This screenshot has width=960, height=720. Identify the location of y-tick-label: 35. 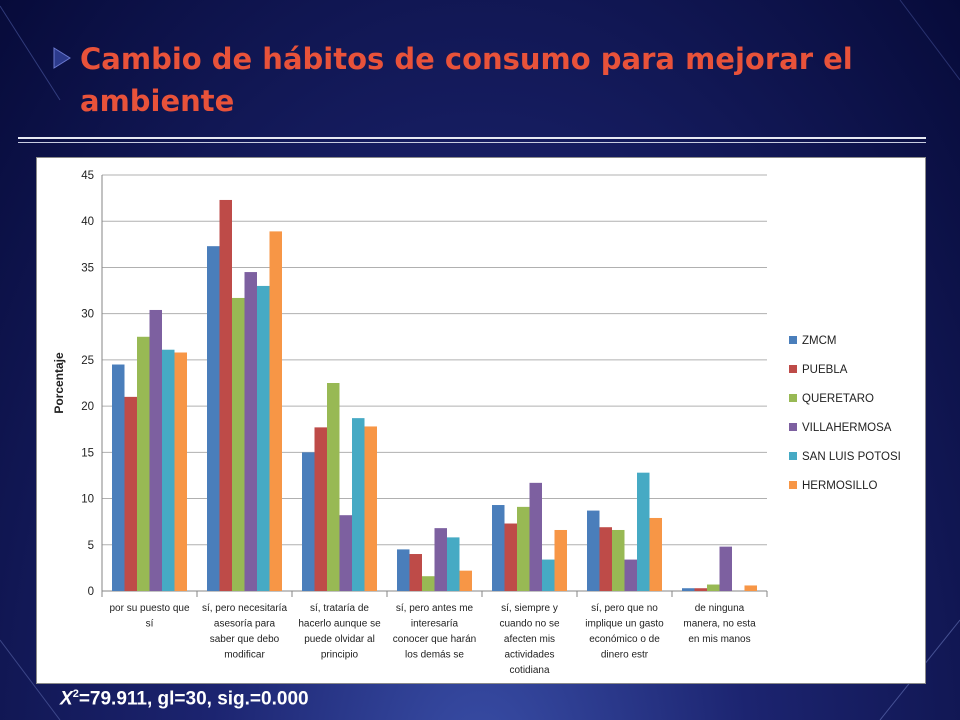
(87, 268).